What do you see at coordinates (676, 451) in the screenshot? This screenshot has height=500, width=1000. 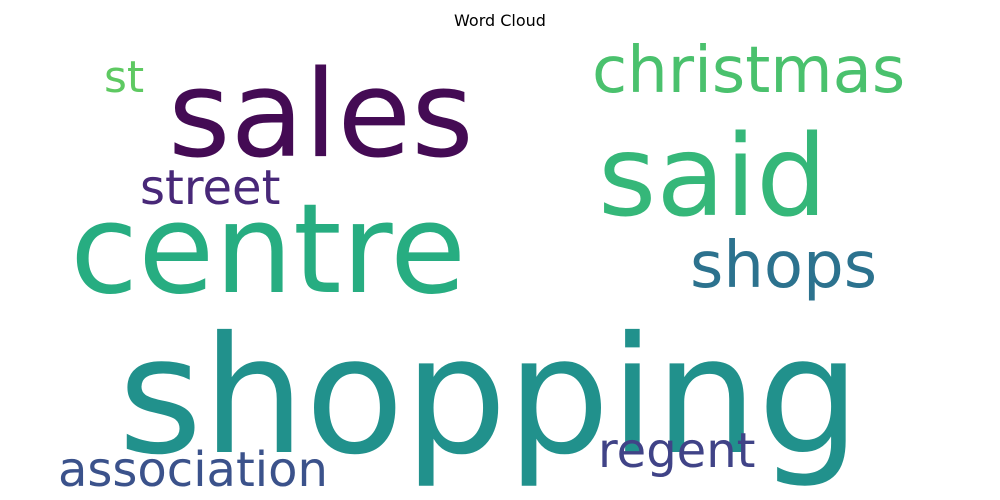 I see `word-regent: regent` at bounding box center [676, 451].